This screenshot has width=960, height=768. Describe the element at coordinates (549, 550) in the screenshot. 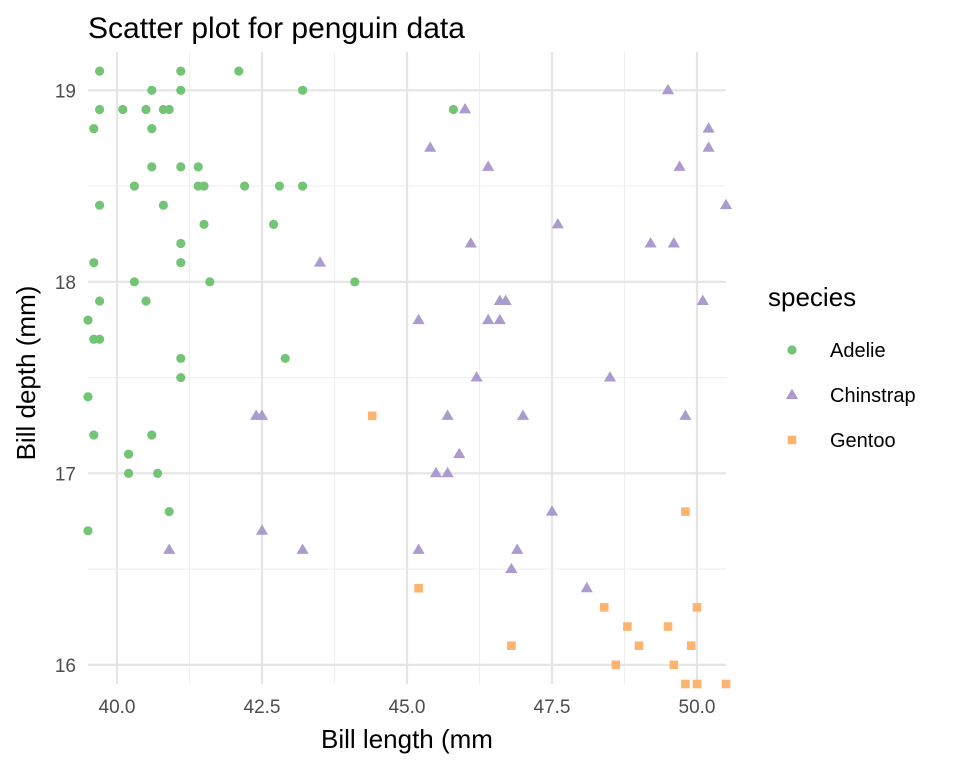

I see `series-gentoo` at that location.